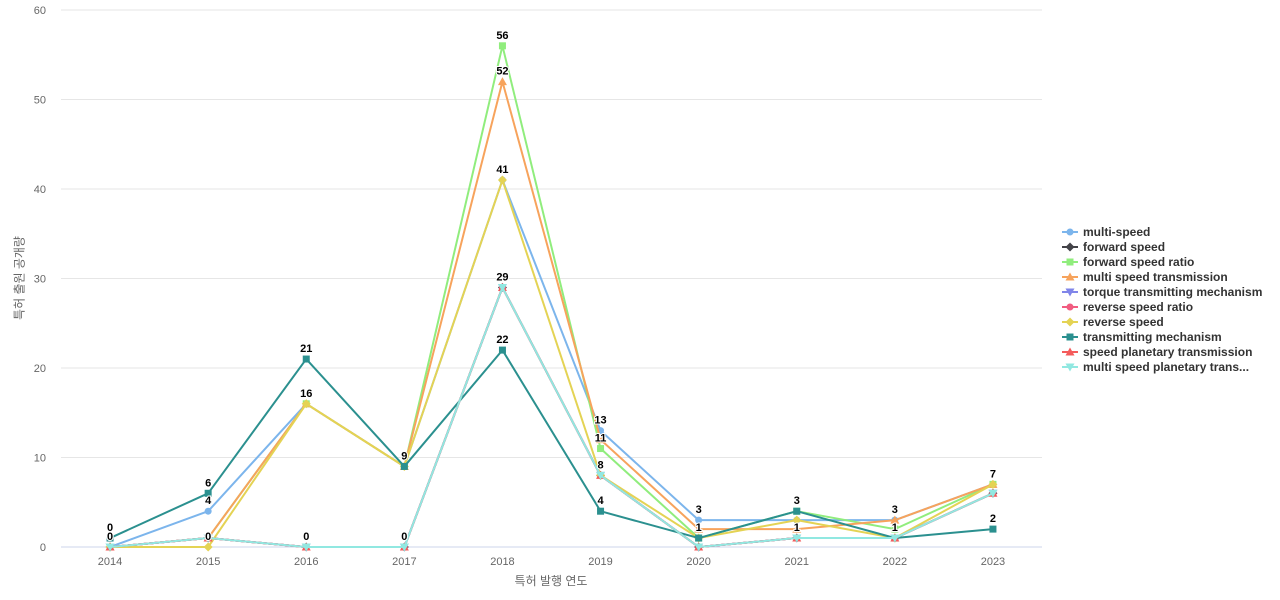 The width and height of the screenshot is (1280, 600). I want to click on y-axis-title: 특허 출원 공개량, so click(19, 278).